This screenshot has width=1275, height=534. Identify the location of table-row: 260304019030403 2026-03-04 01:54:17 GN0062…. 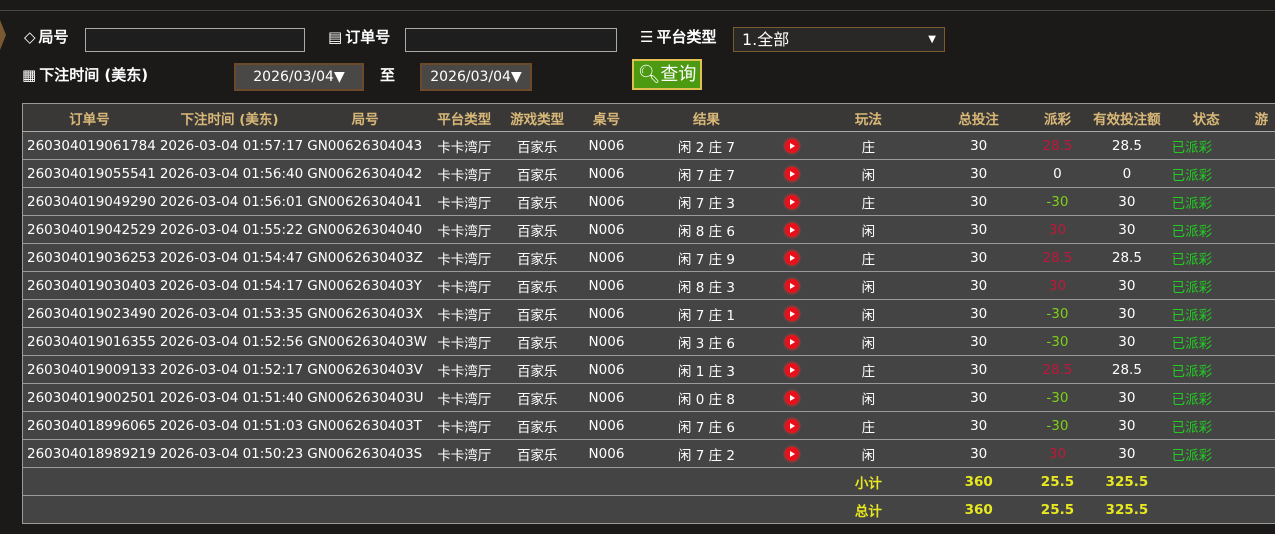
(648, 285).